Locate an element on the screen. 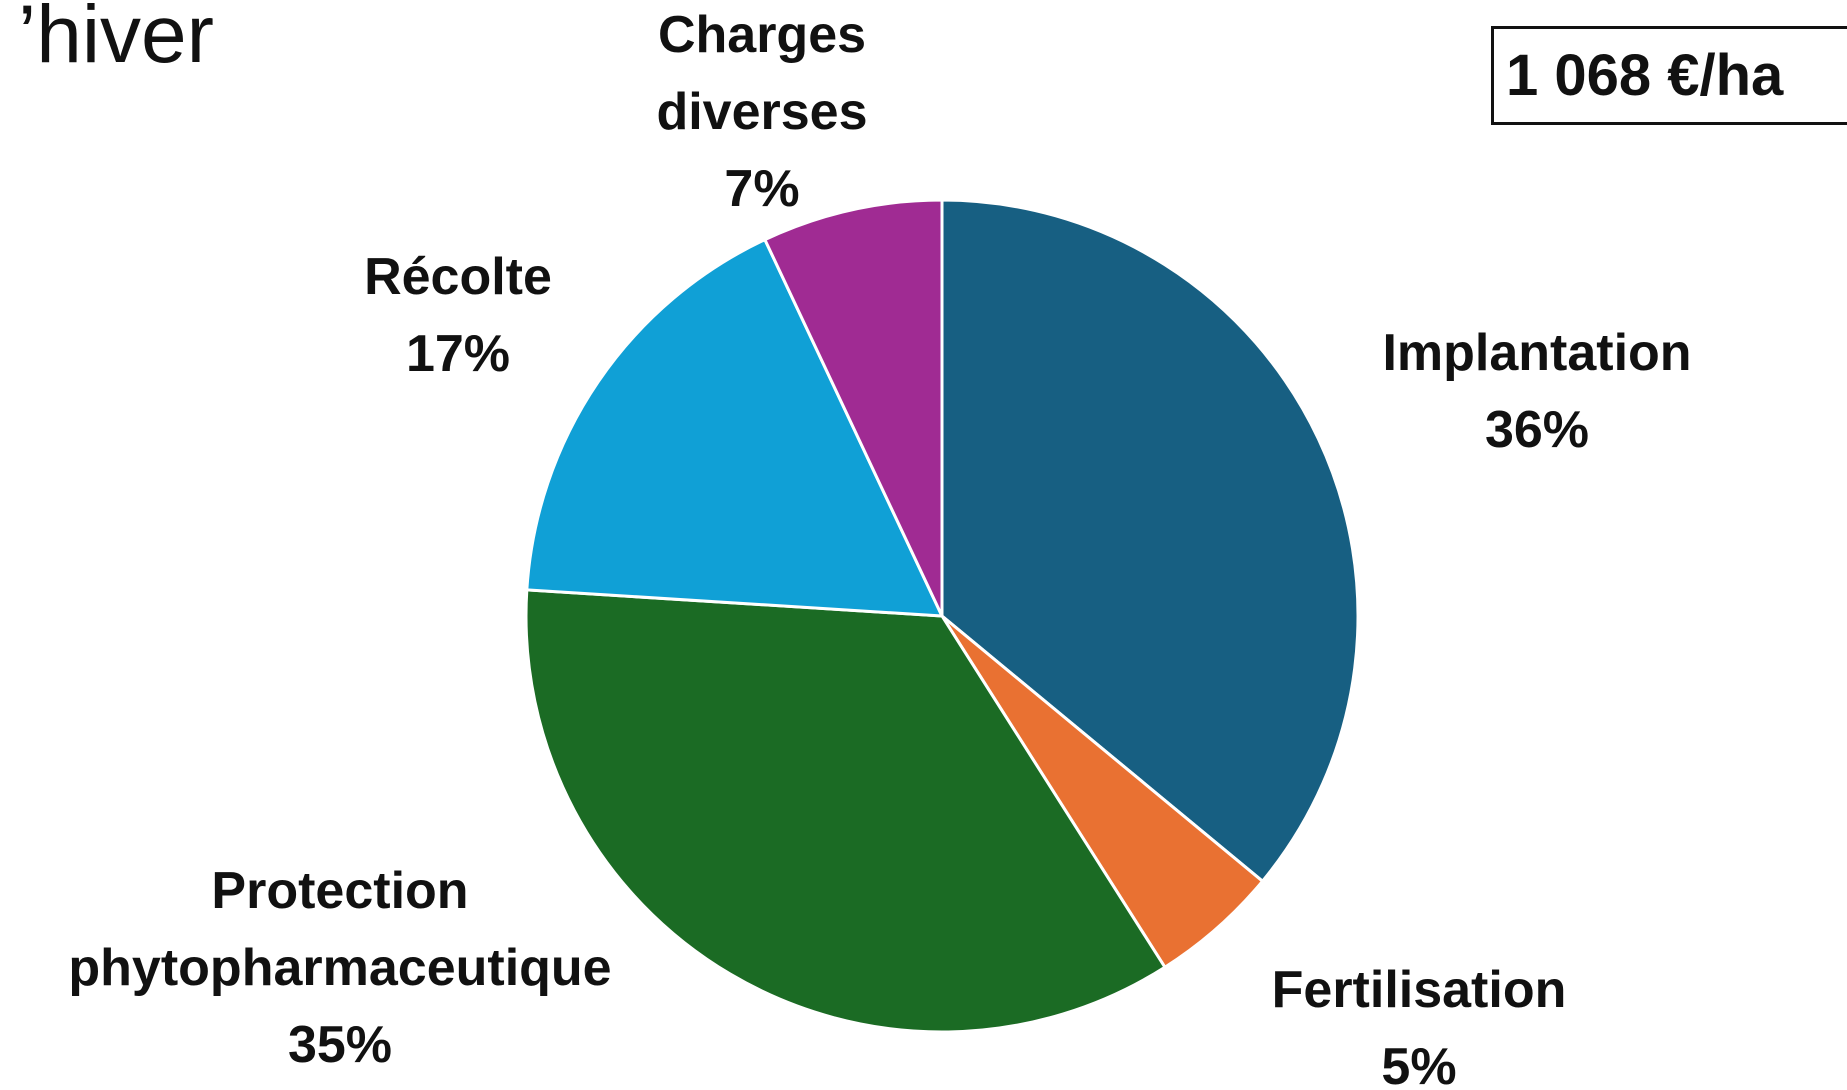 This screenshot has width=1847, height=1090. slice-value: 7% is located at coordinates (762, 189).